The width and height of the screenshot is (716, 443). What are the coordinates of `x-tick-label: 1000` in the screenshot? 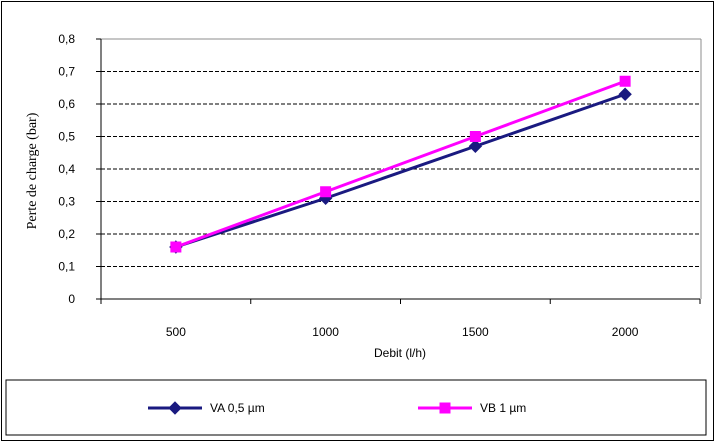 It's located at (325, 332).